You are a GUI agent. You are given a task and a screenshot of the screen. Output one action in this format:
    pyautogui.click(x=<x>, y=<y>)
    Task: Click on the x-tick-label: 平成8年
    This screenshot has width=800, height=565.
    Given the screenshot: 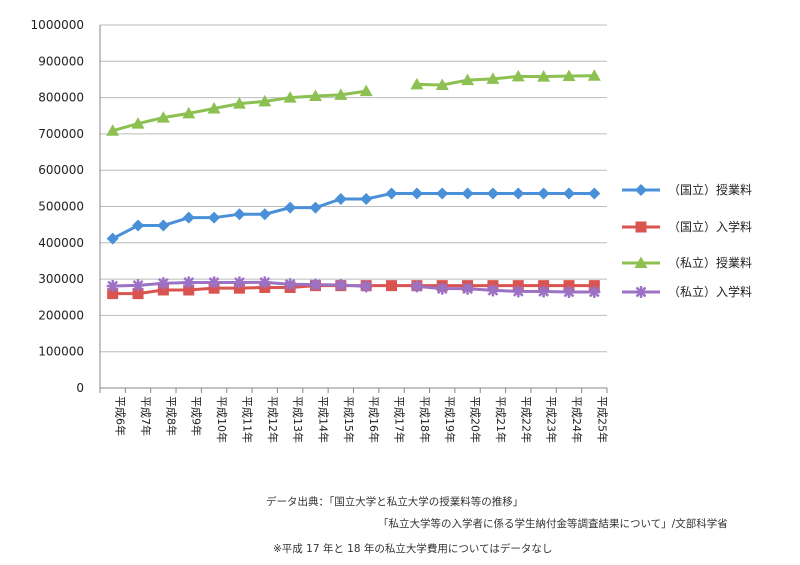 What is the action you would take?
    pyautogui.click(x=171, y=416)
    